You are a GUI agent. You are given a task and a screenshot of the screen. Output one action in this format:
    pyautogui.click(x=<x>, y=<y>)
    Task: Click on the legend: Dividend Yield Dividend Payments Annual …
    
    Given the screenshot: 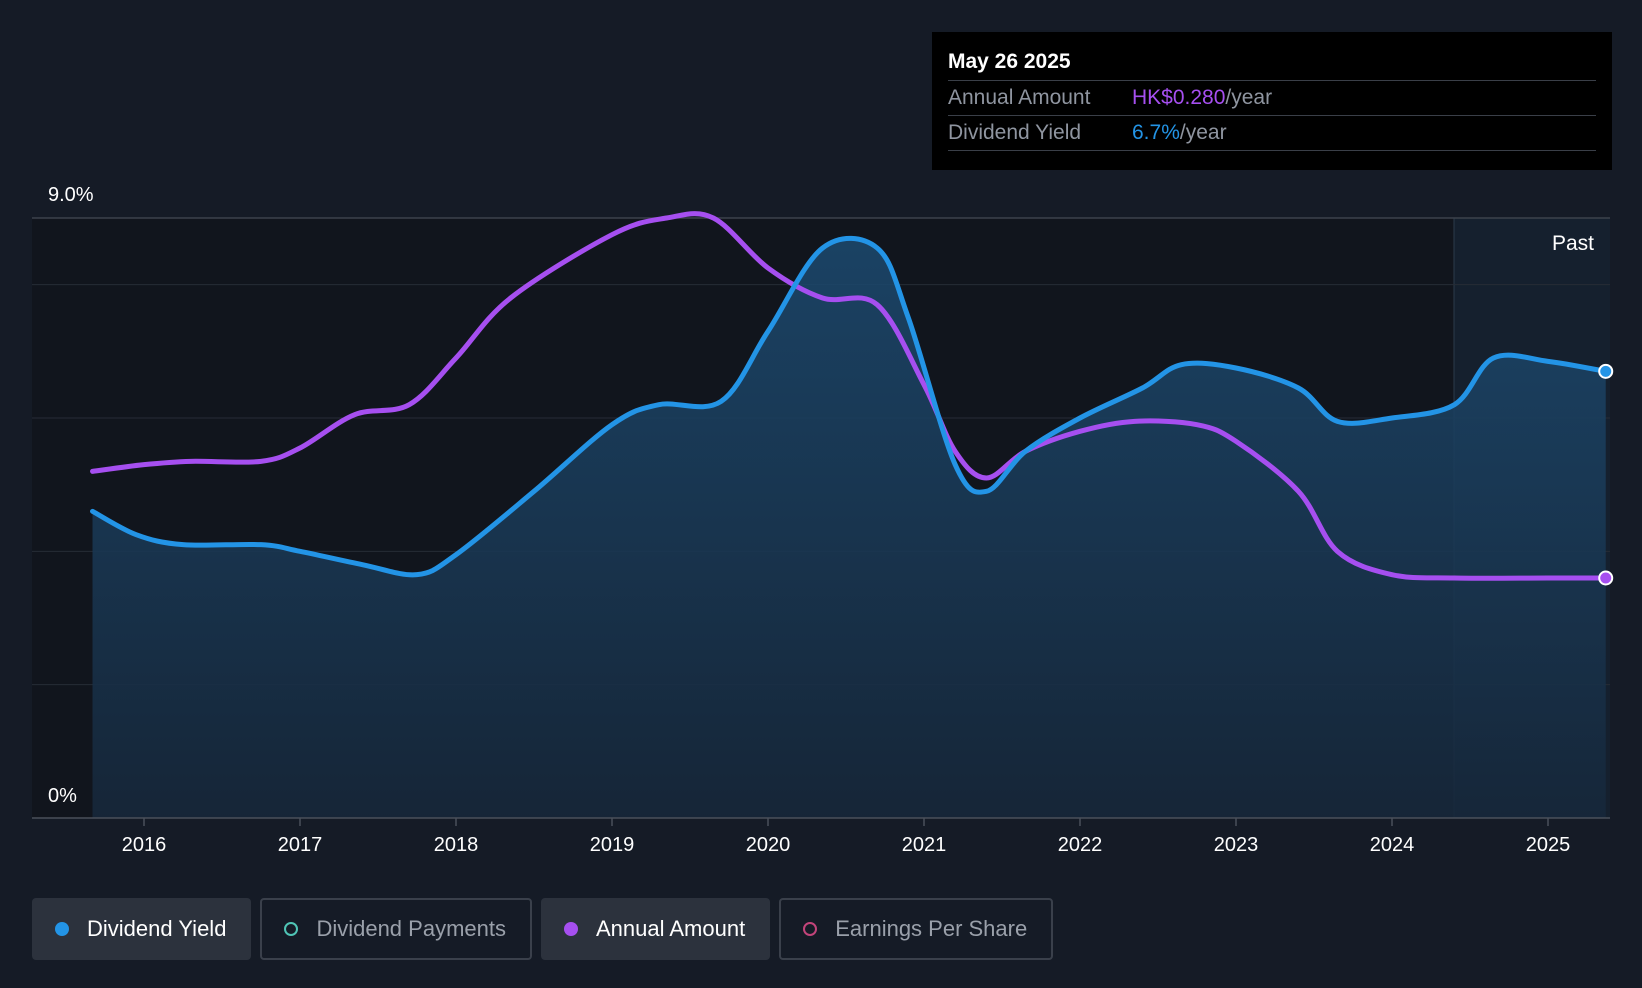 What is the action you would take?
    pyautogui.click(x=547, y=929)
    